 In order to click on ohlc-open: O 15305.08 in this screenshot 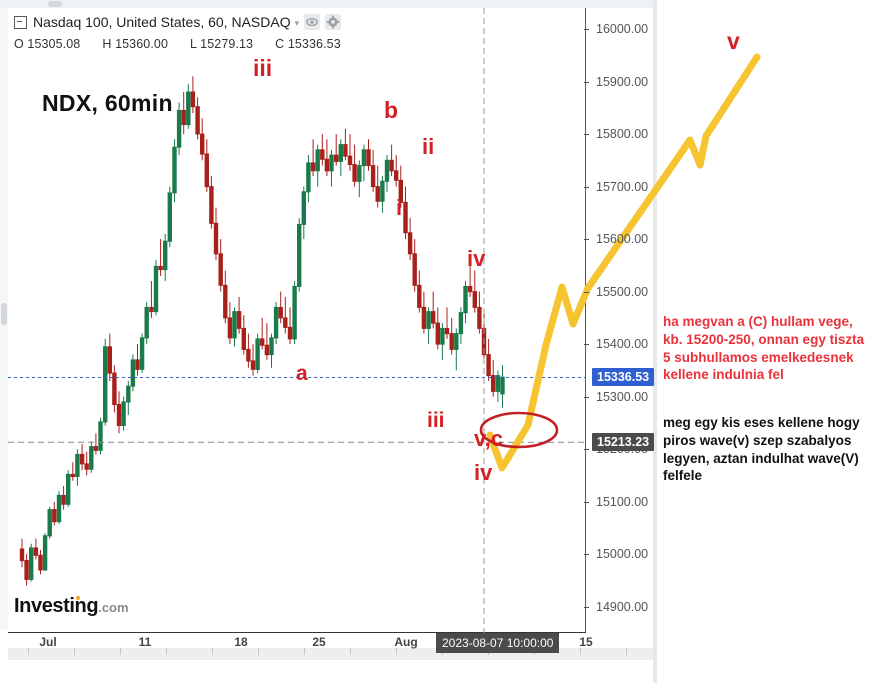, I will do `click(47, 44)`.